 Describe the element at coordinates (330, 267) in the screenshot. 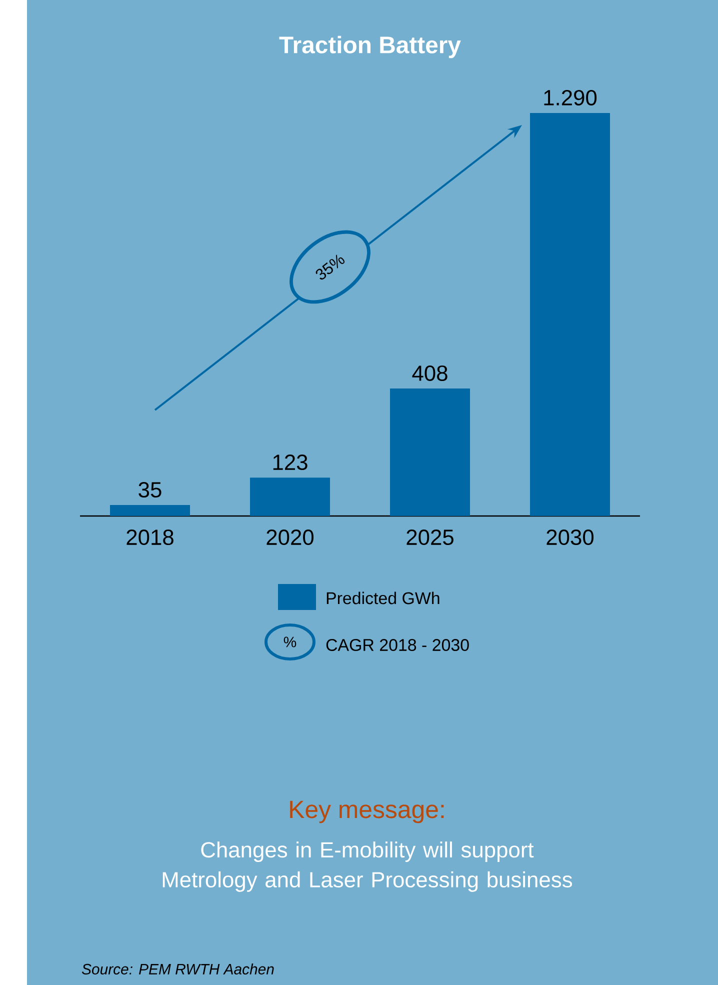

I see `annotation: 35%` at that location.